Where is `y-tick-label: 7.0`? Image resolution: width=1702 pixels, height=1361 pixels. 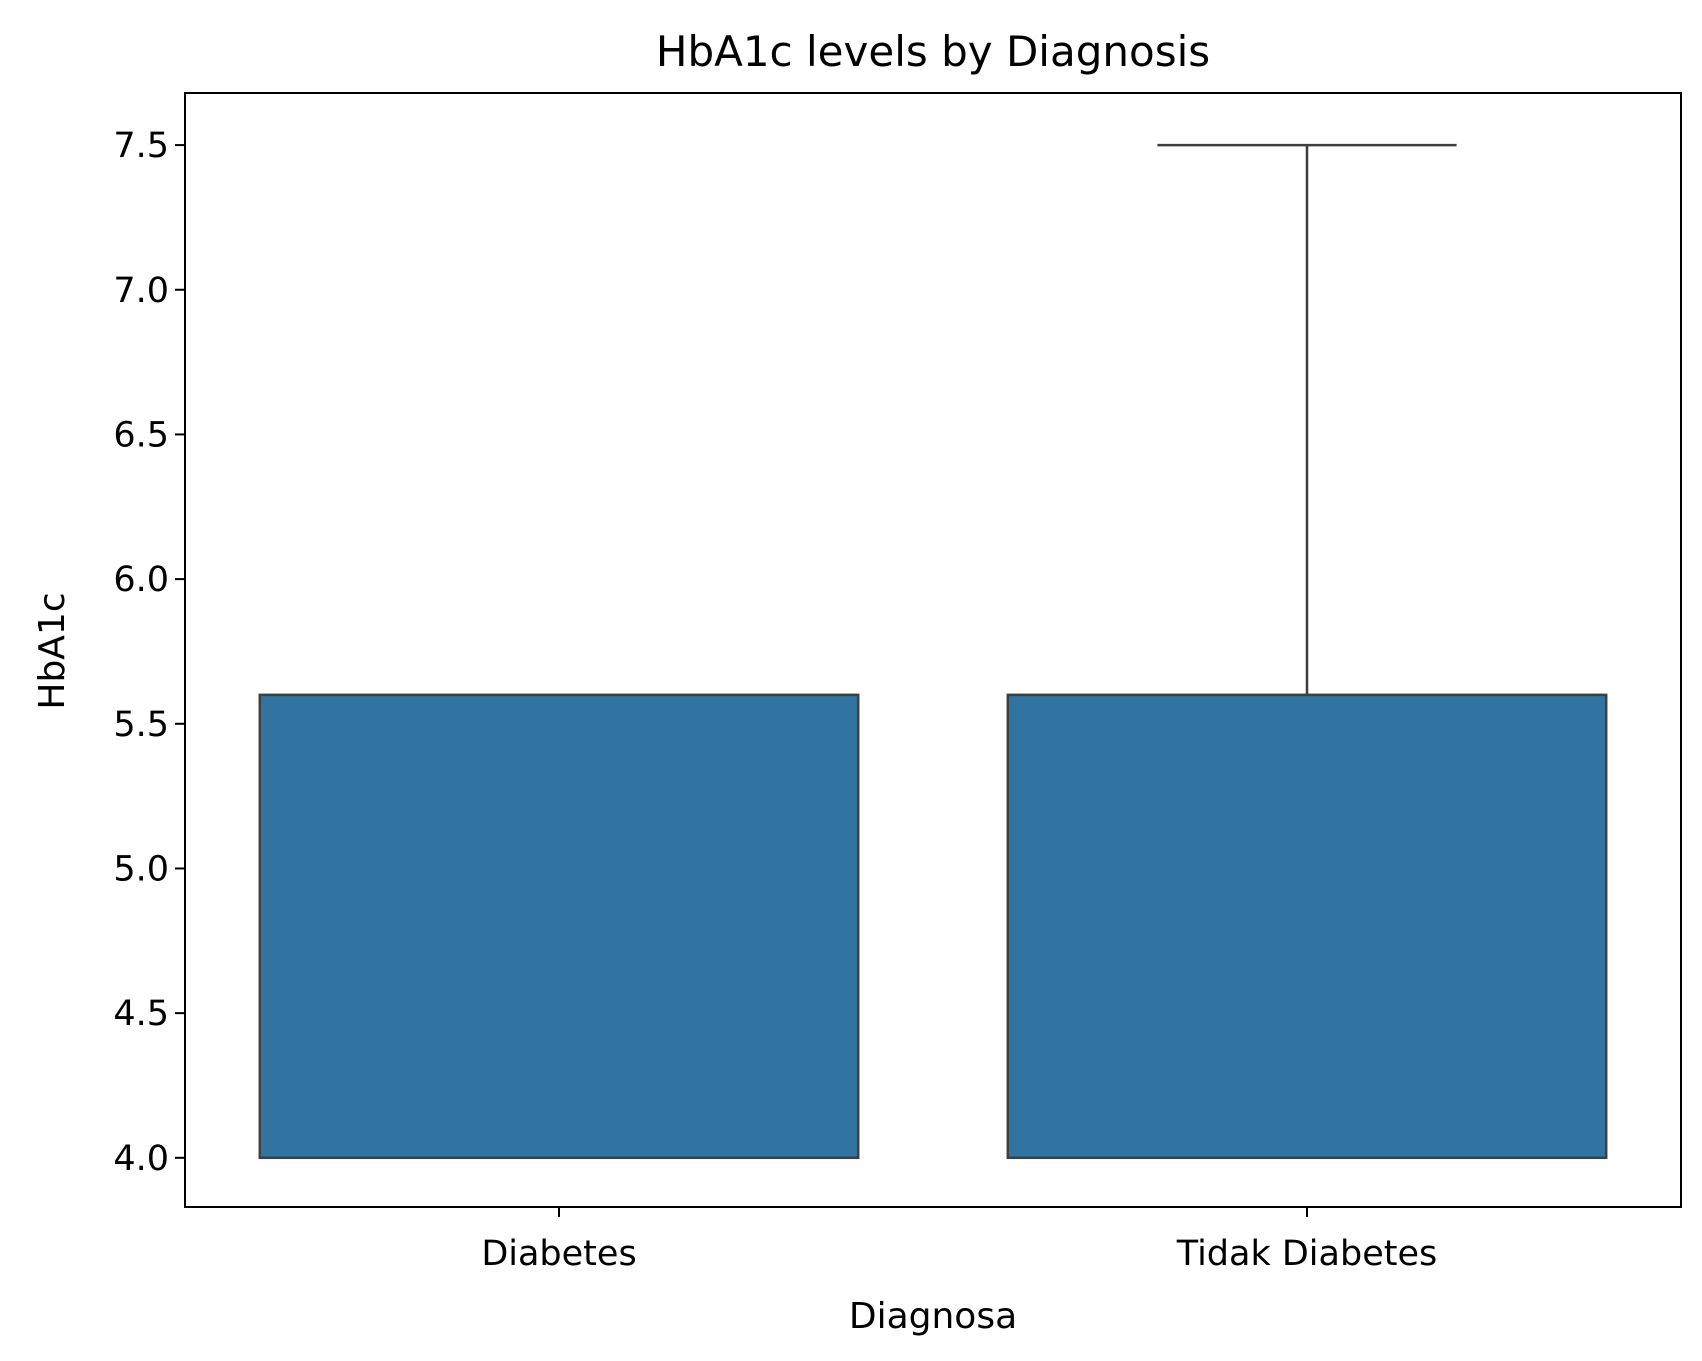
y-tick-label: 7.0 is located at coordinates (141, 291).